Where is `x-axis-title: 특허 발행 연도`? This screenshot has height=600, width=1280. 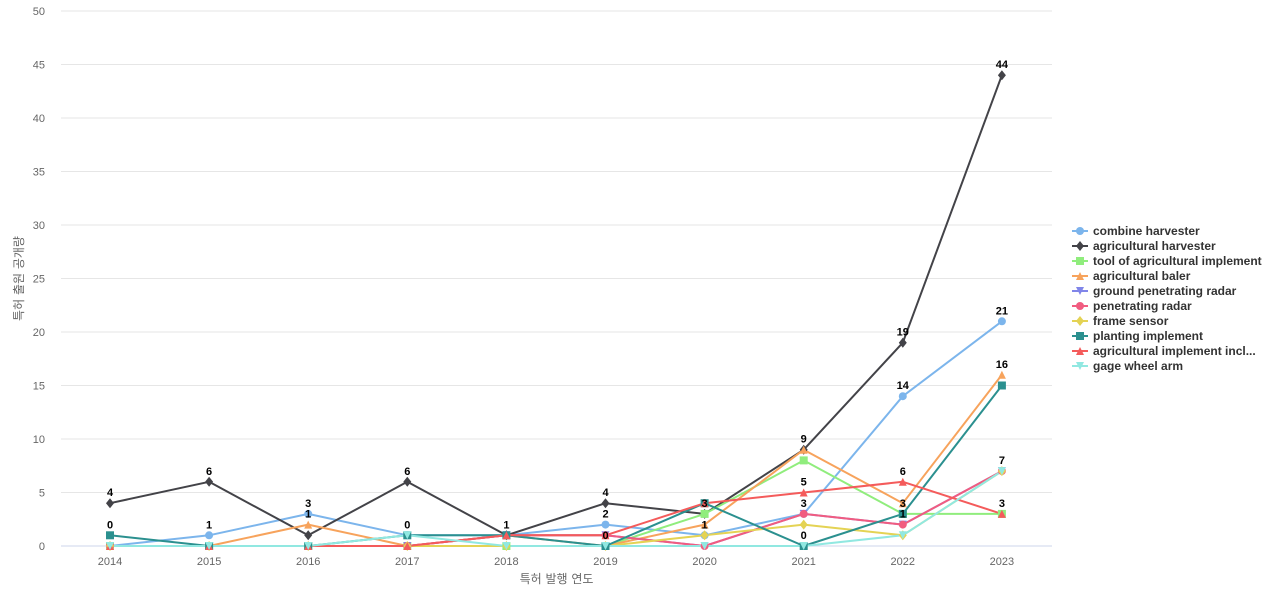 x-axis-title: 특허 발행 연도 is located at coordinates (557, 578).